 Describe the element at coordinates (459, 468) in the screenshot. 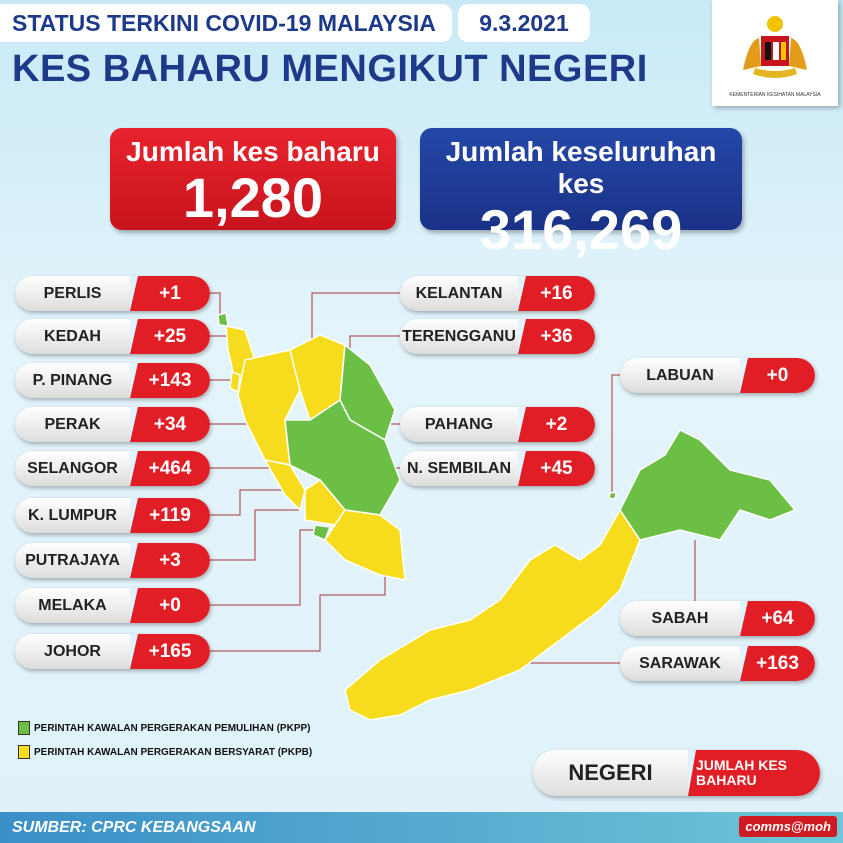

I see `state-name: N. SEMBILAN` at that location.